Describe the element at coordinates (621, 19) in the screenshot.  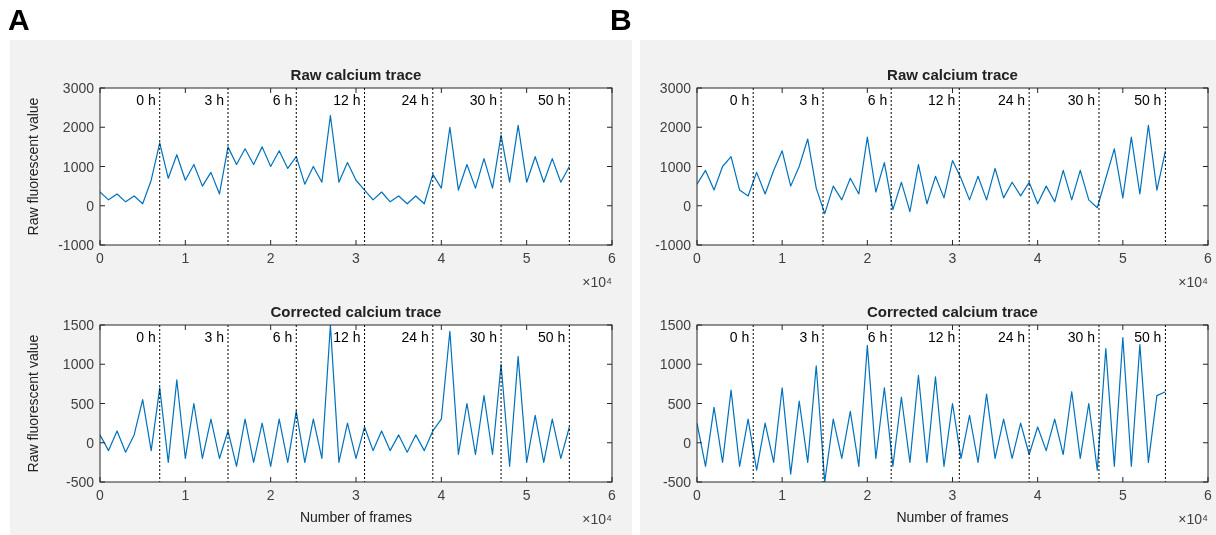
I see `text: B` at that location.